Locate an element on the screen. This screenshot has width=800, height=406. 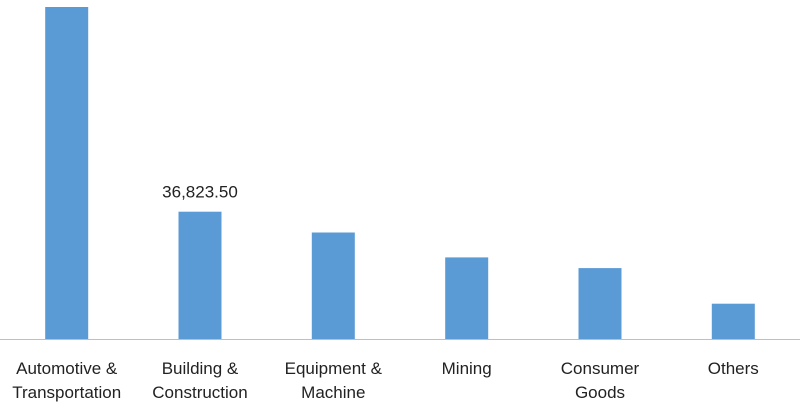
x-tick-label: Automotive & Transportation is located at coordinates (66, 380).